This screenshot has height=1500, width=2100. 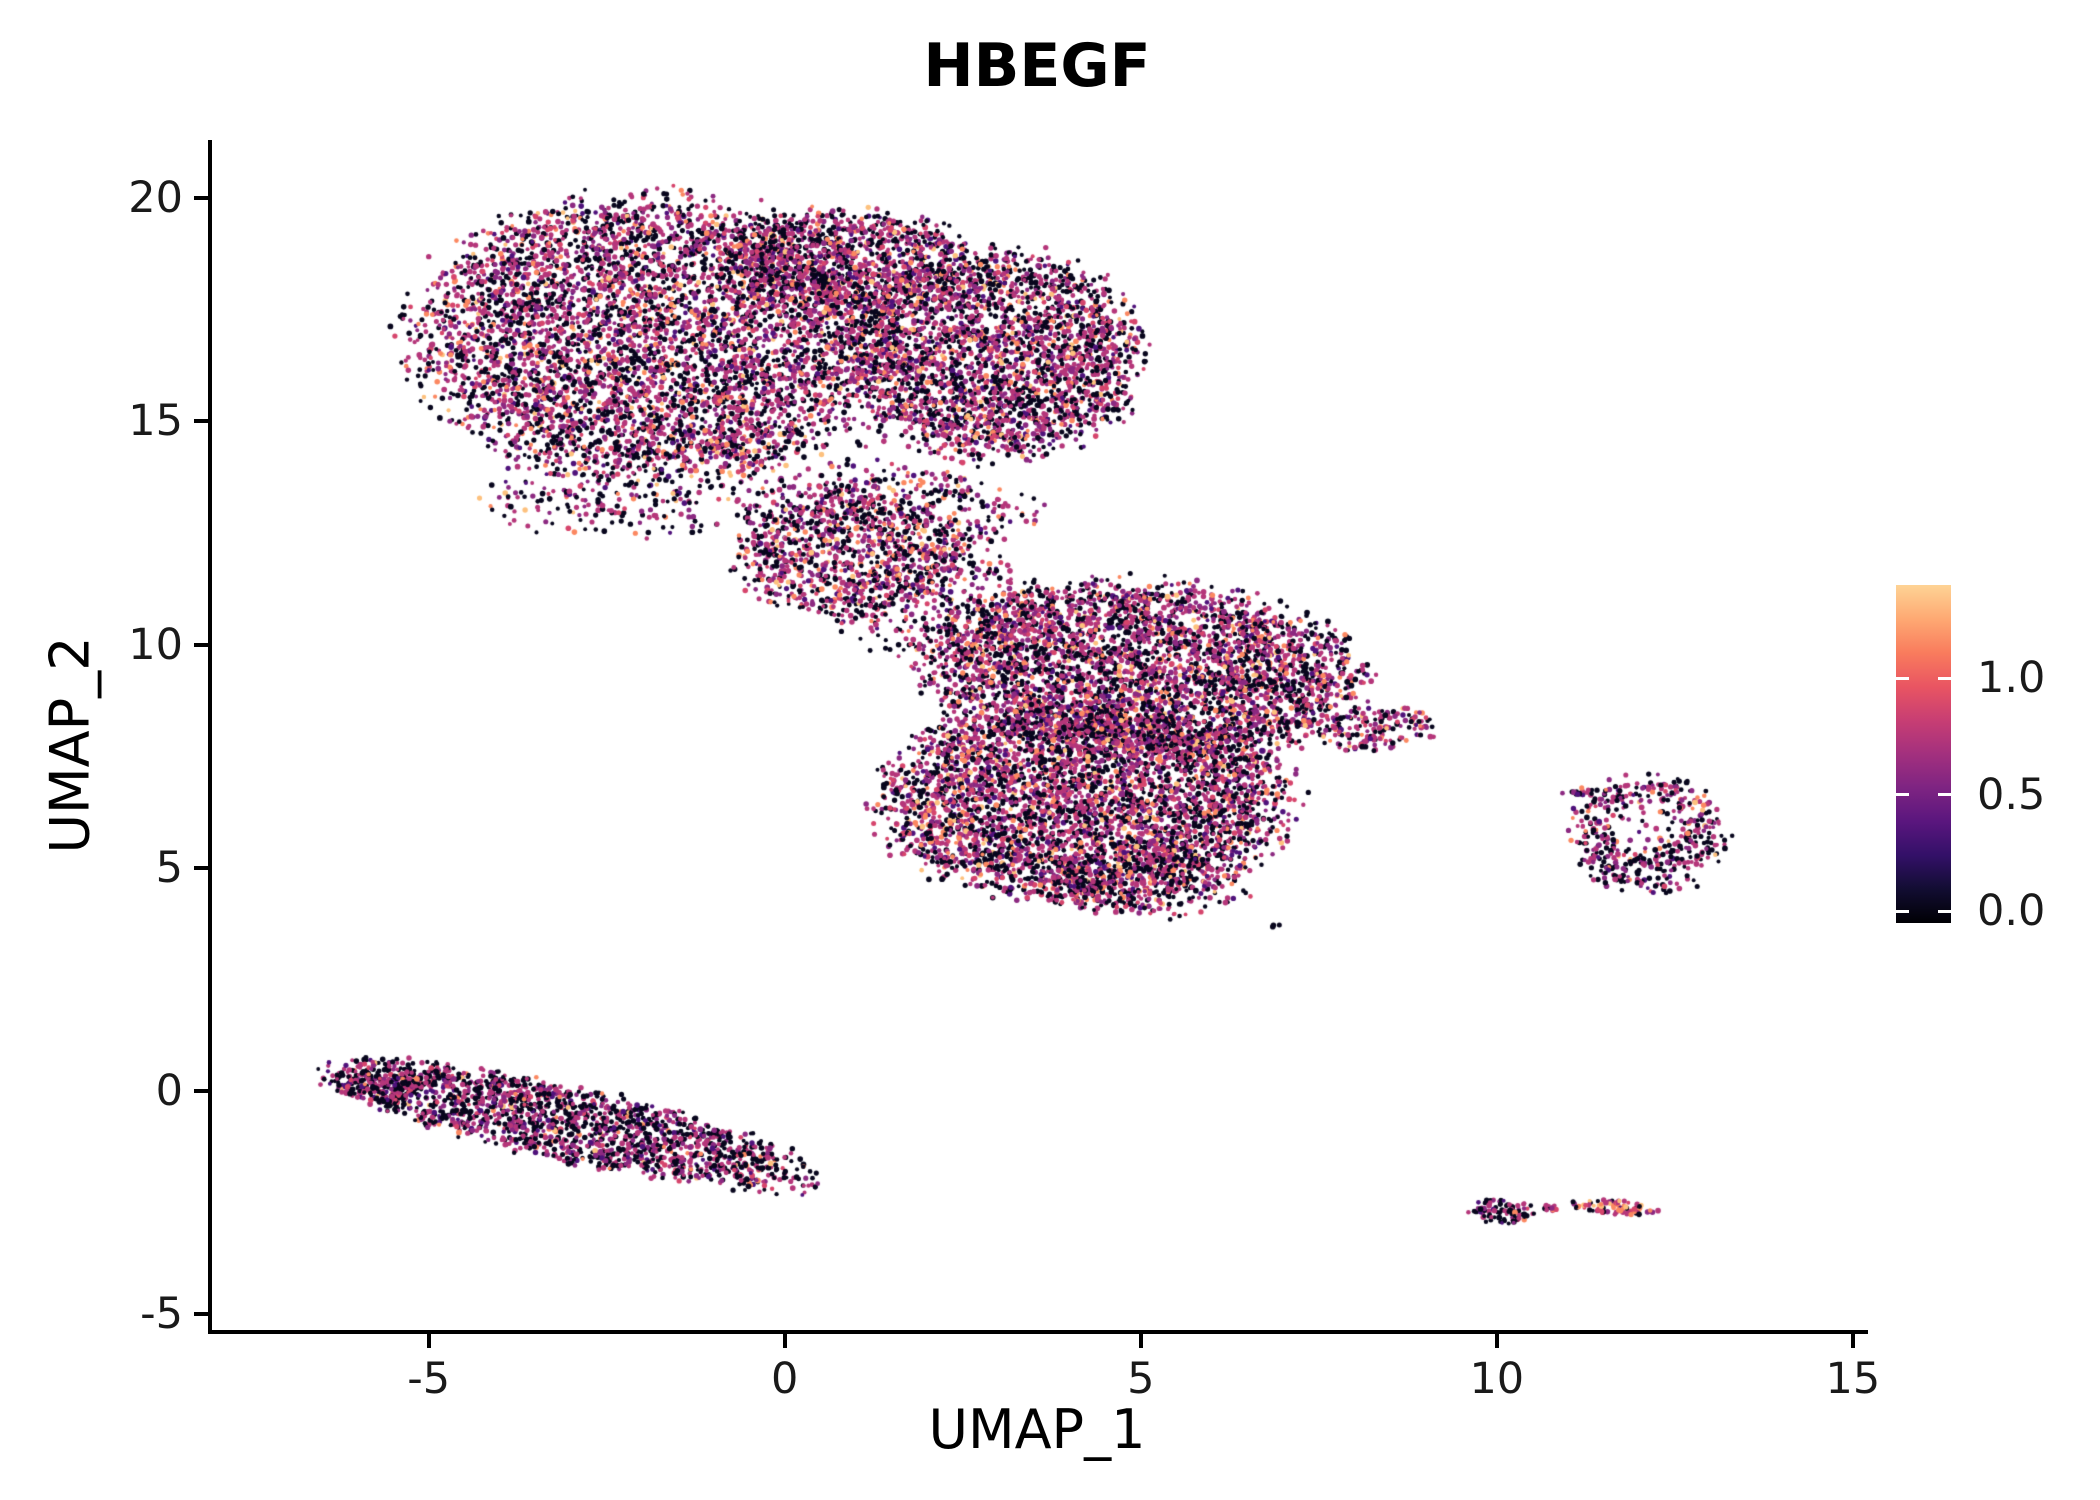 What do you see at coordinates (1853, 1379) in the screenshot?
I see `x-tick-label: 15` at bounding box center [1853, 1379].